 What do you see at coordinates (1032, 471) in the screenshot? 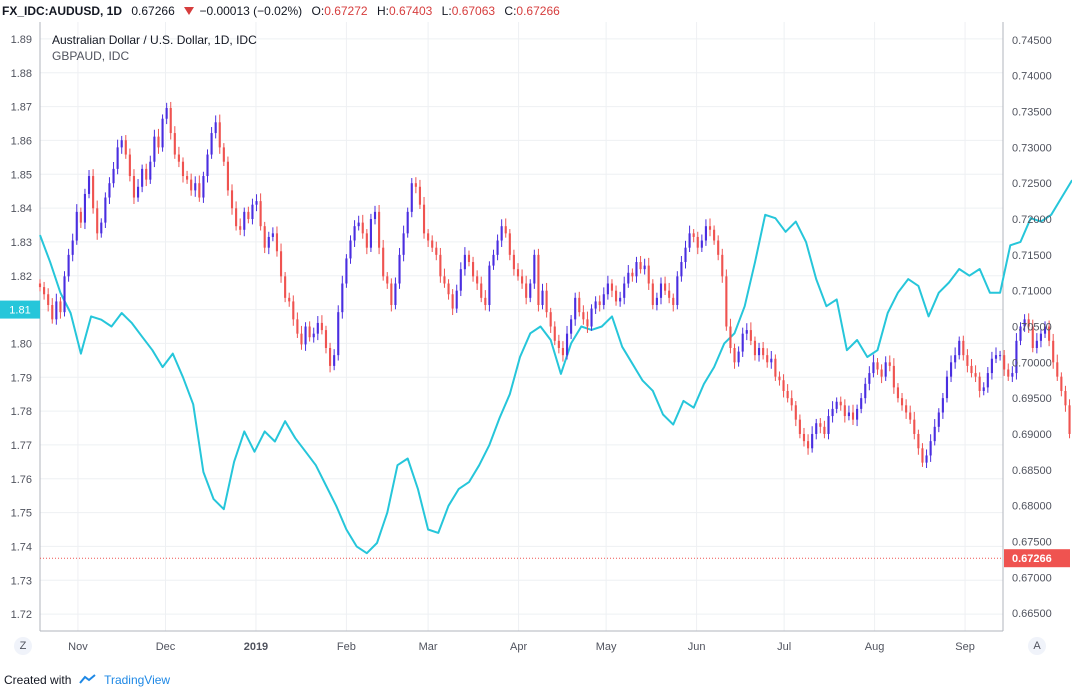
I see `right-axis-tick-label: 0.68500` at bounding box center [1032, 471].